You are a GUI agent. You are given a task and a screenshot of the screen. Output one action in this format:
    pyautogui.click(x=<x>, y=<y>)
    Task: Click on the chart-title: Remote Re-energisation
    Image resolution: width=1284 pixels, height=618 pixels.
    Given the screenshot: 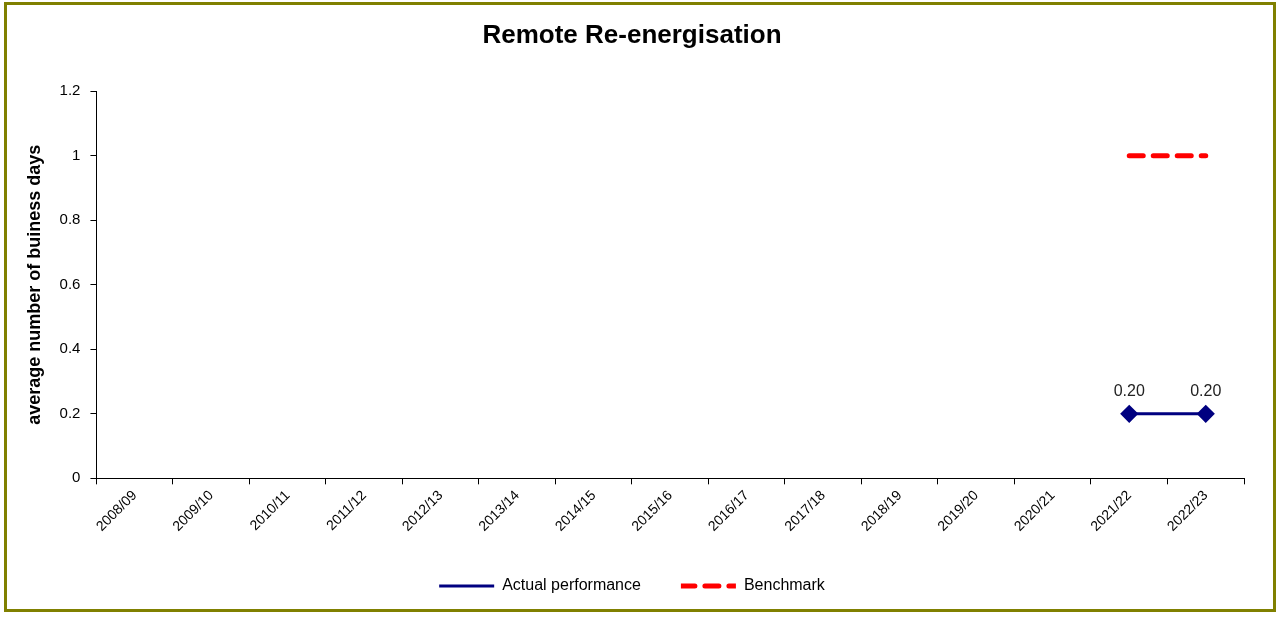 What is the action you would take?
    pyautogui.click(x=632, y=33)
    